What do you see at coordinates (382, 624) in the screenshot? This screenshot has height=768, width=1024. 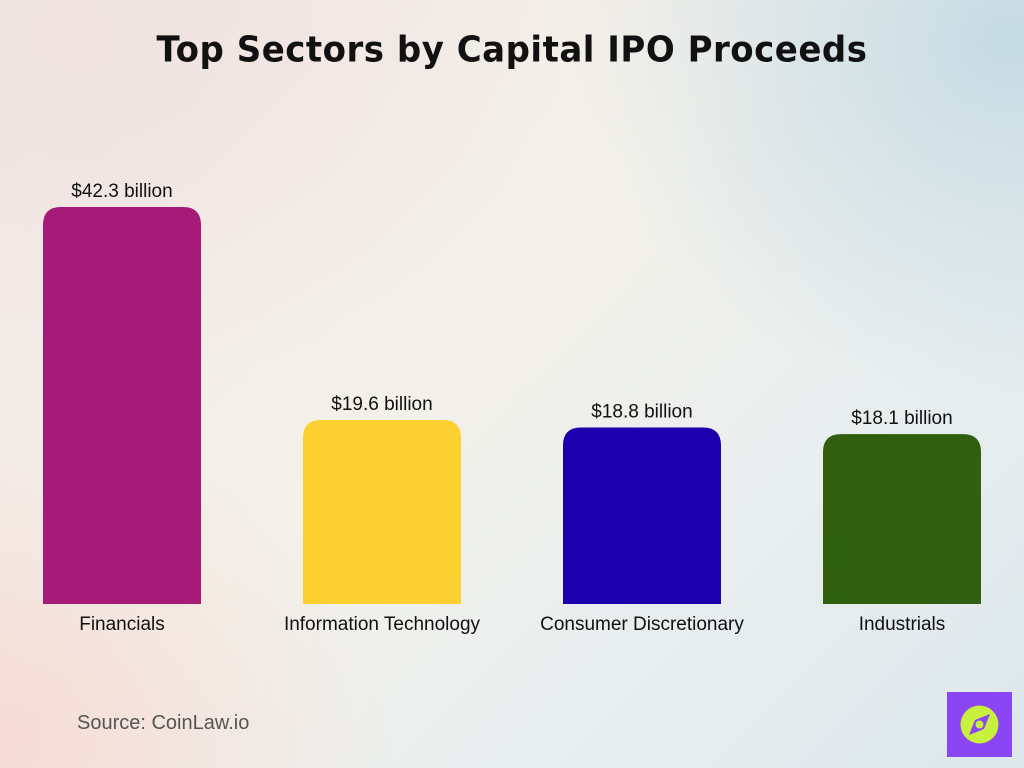 I see `category-label: Information Technology` at bounding box center [382, 624].